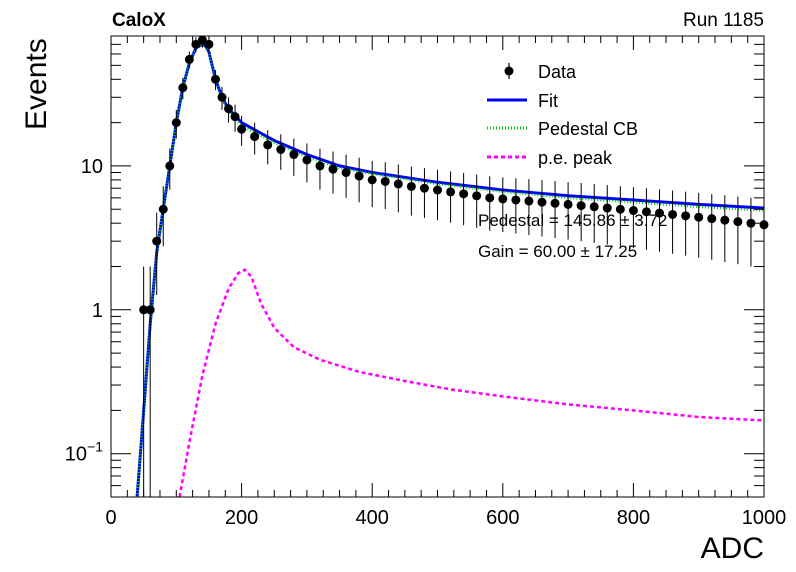 This screenshot has height=572, width=796. I want to click on legend-entry-pedestal-cb: Pedestal CB, so click(562, 129).